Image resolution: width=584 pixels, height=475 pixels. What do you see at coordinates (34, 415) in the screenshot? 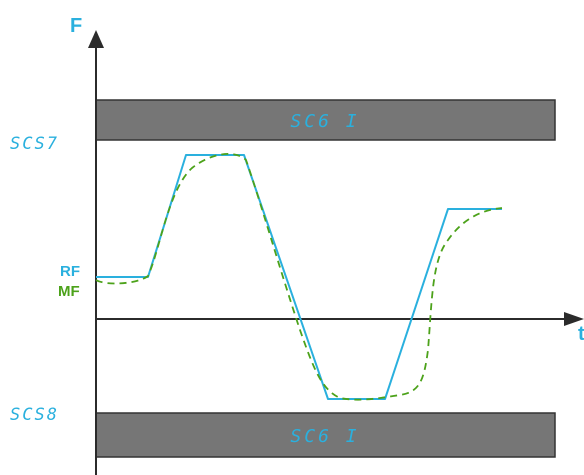
I see `lower-level-label: SCS8` at bounding box center [34, 415].